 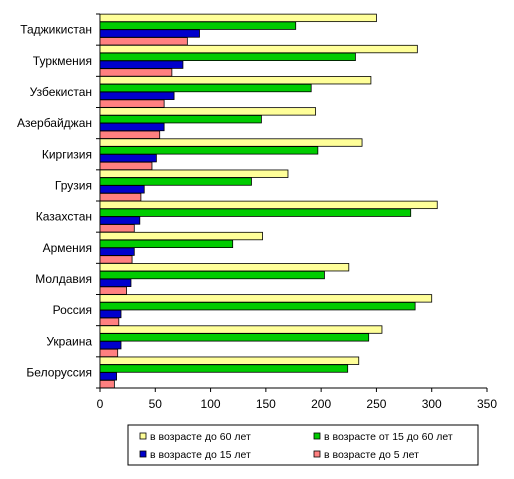 I want to click on x-tick-label: 0, so click(x=100, y=404).